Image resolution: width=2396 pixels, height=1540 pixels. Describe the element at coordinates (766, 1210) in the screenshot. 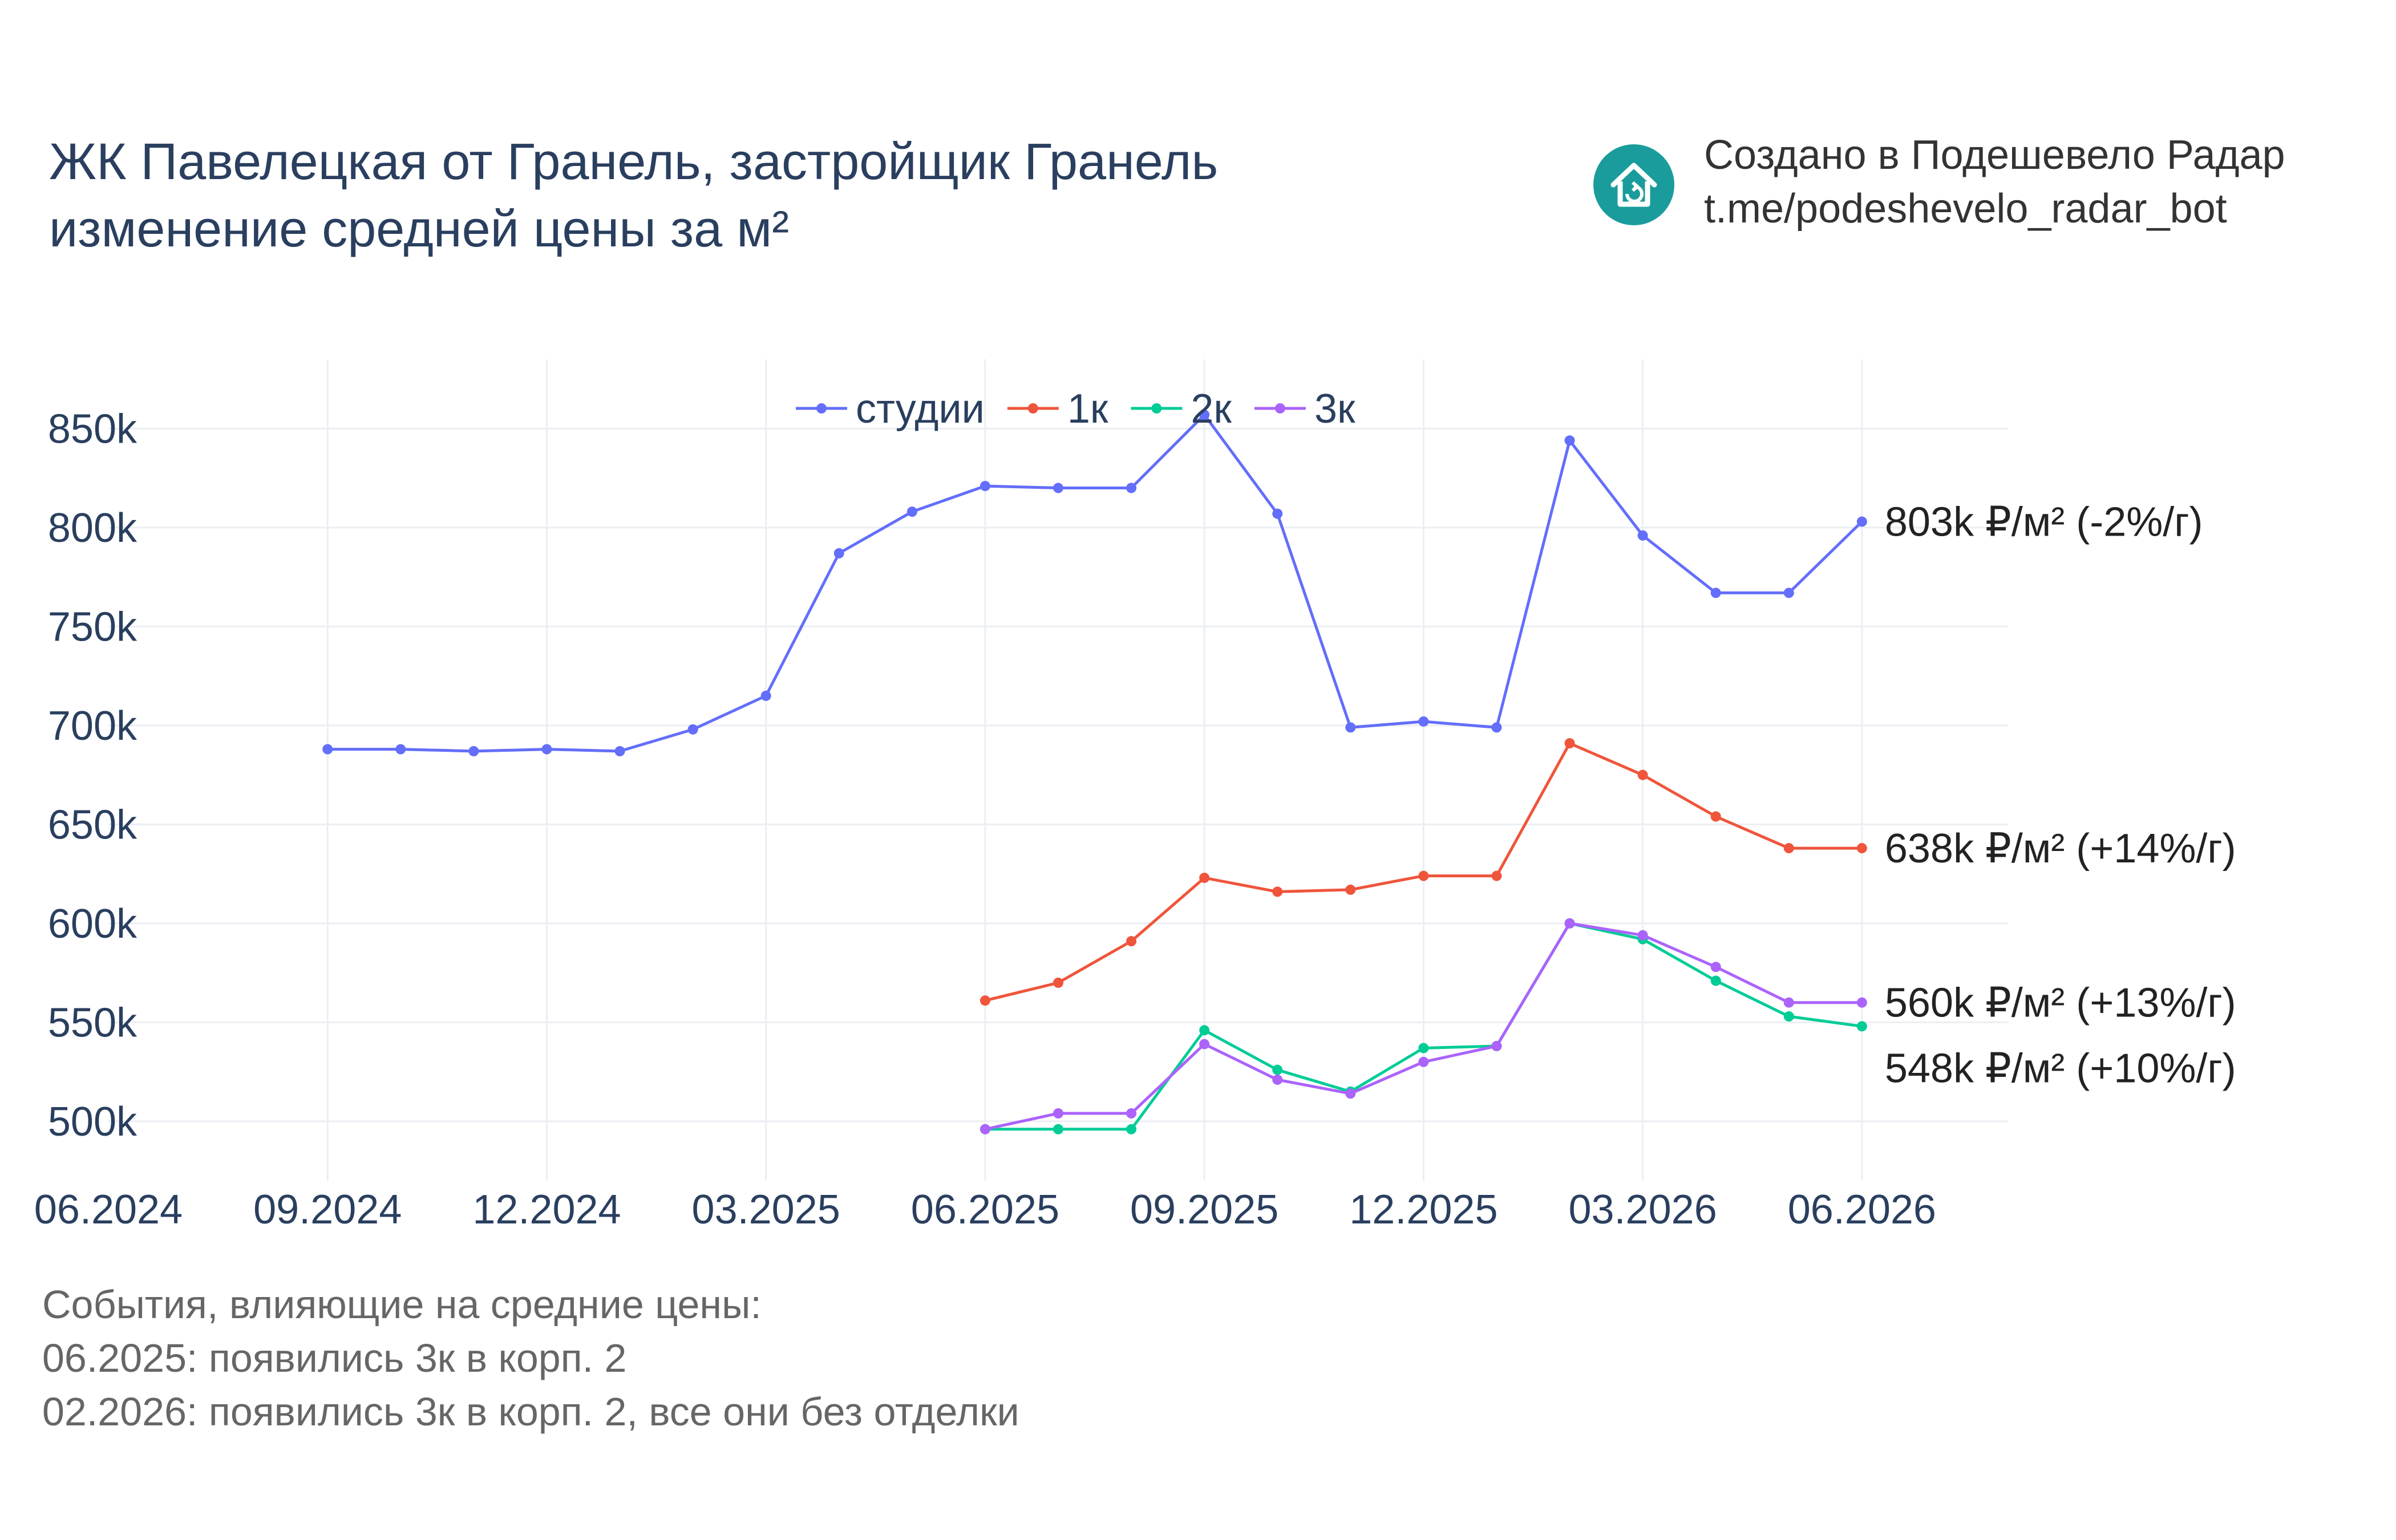

I see `x-tick-label: 03.2025` at that location.